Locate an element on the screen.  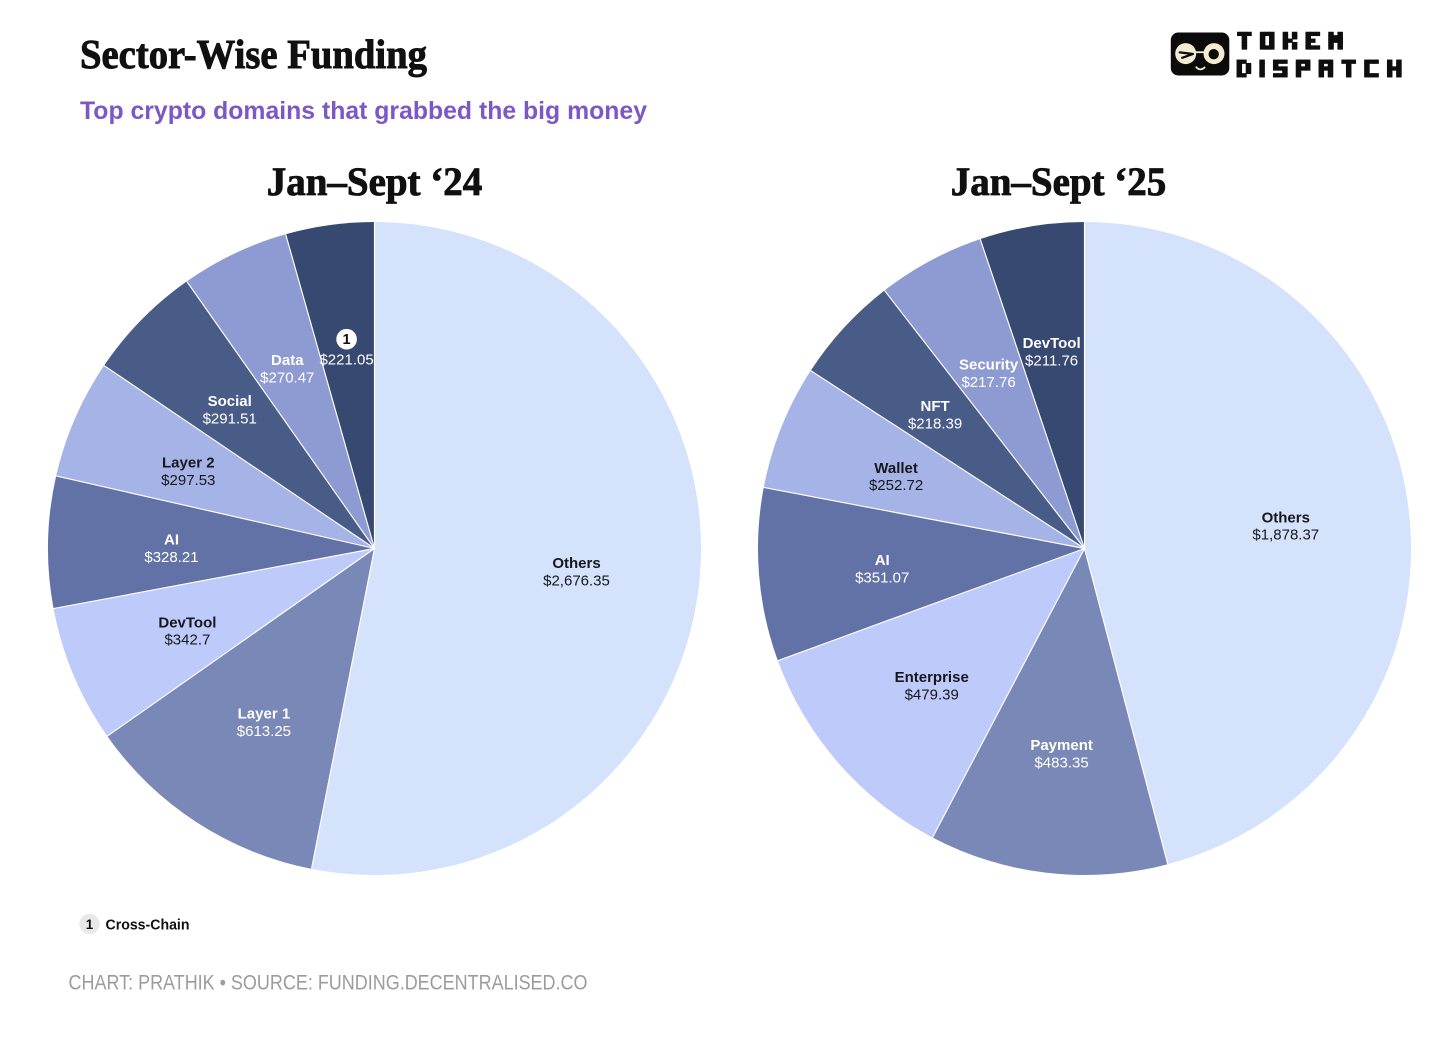
svg-text: Layer 1 is located at coordinates (264, 714).